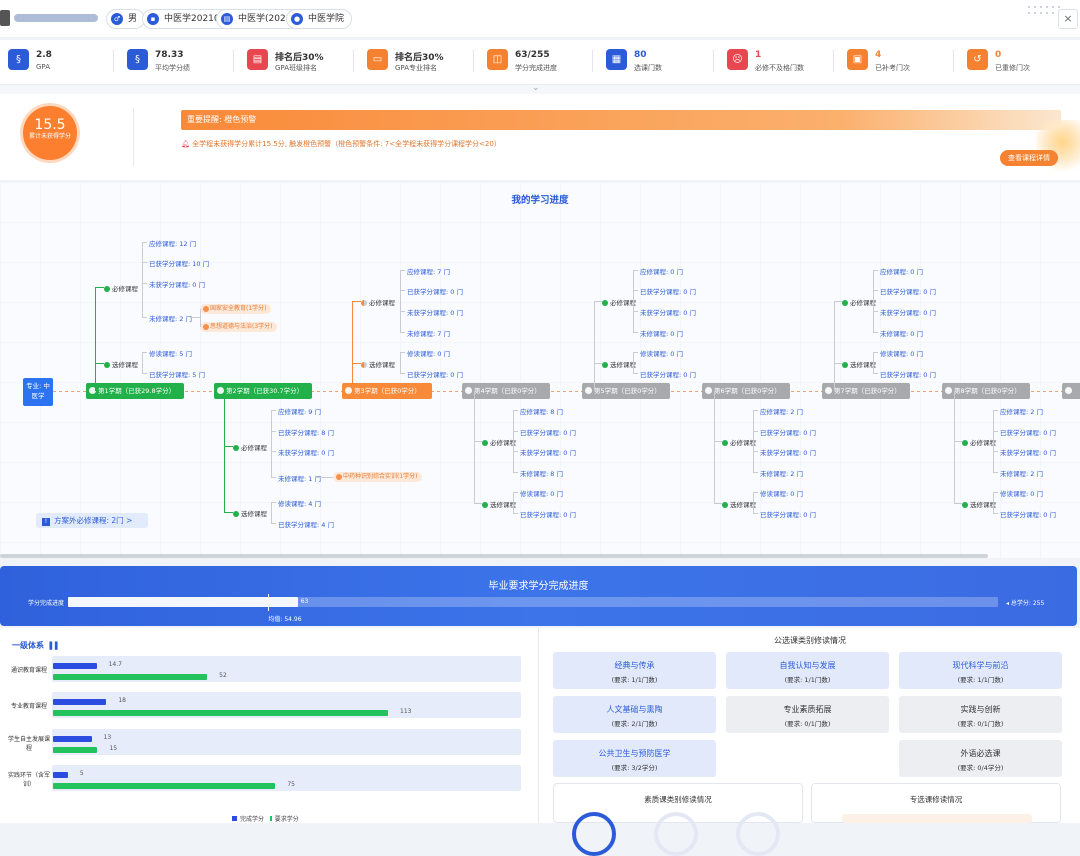  I want to click on semester-1-node: 第1学期（已获29.8学分）, so click(135, 391).